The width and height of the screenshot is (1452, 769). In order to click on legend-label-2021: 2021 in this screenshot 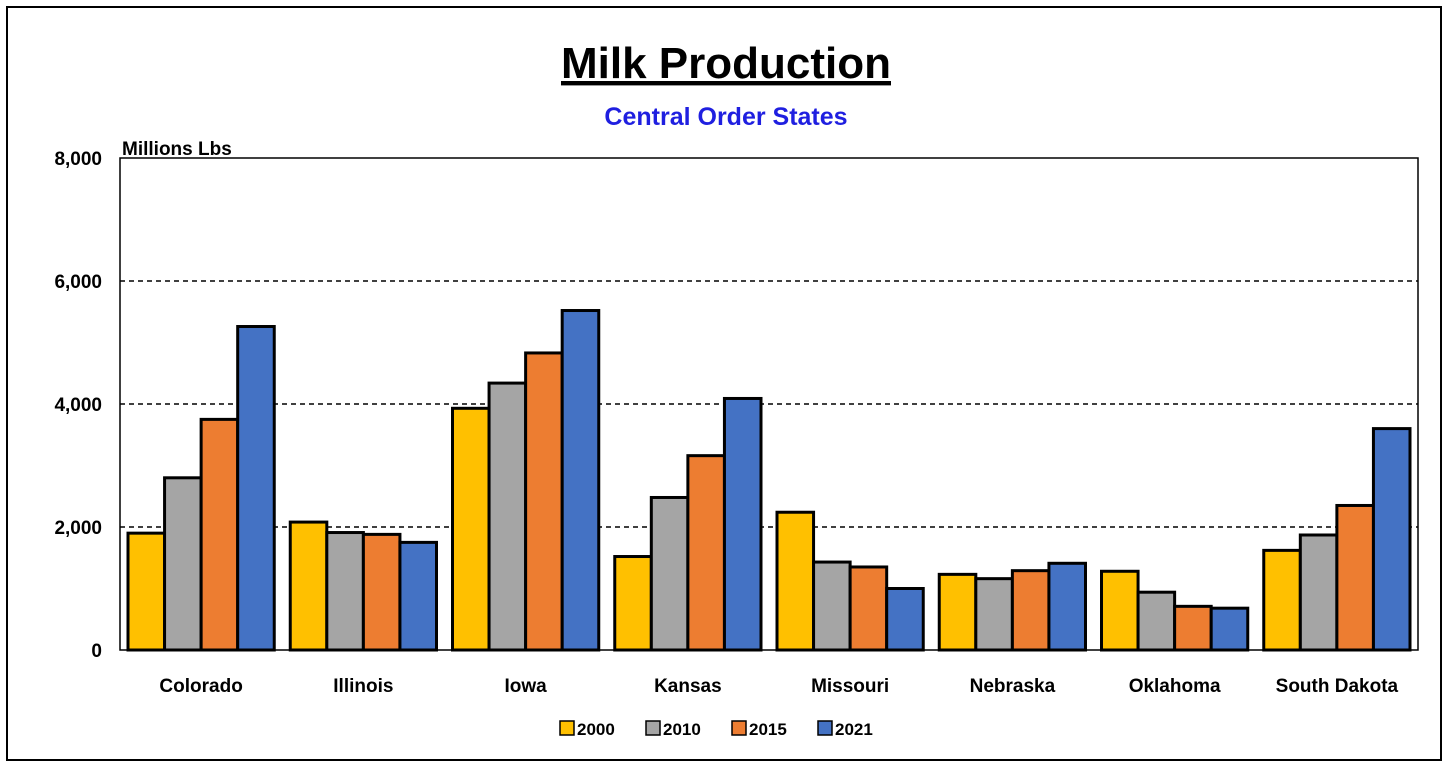, I will do `click(854, 729)`.